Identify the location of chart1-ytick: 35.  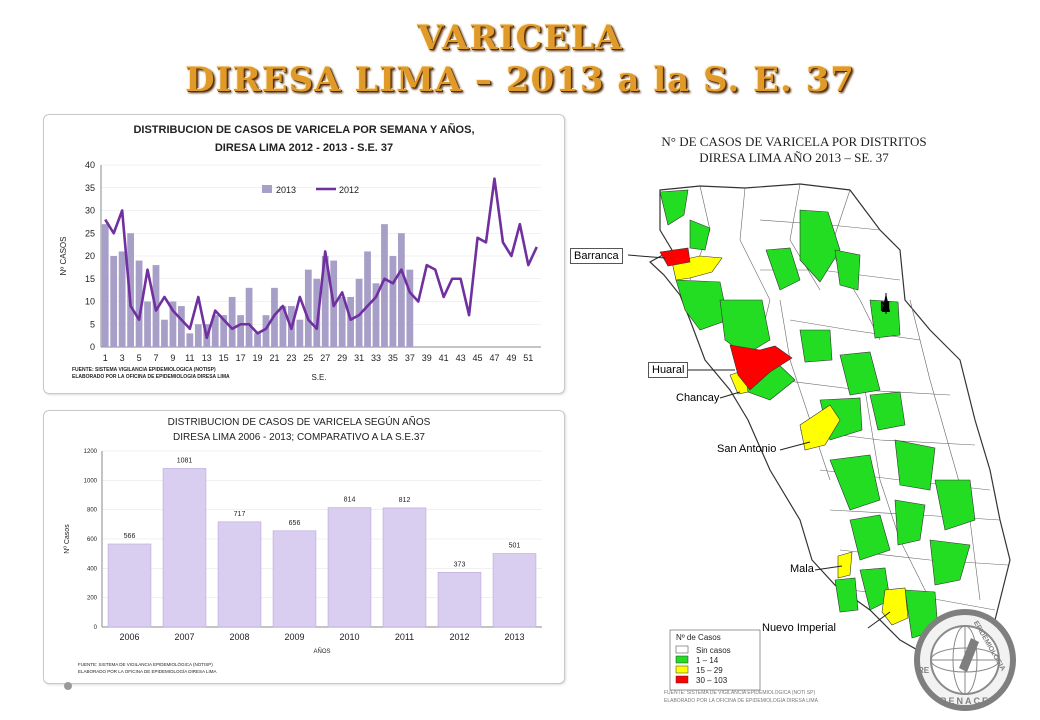
(90, 188).